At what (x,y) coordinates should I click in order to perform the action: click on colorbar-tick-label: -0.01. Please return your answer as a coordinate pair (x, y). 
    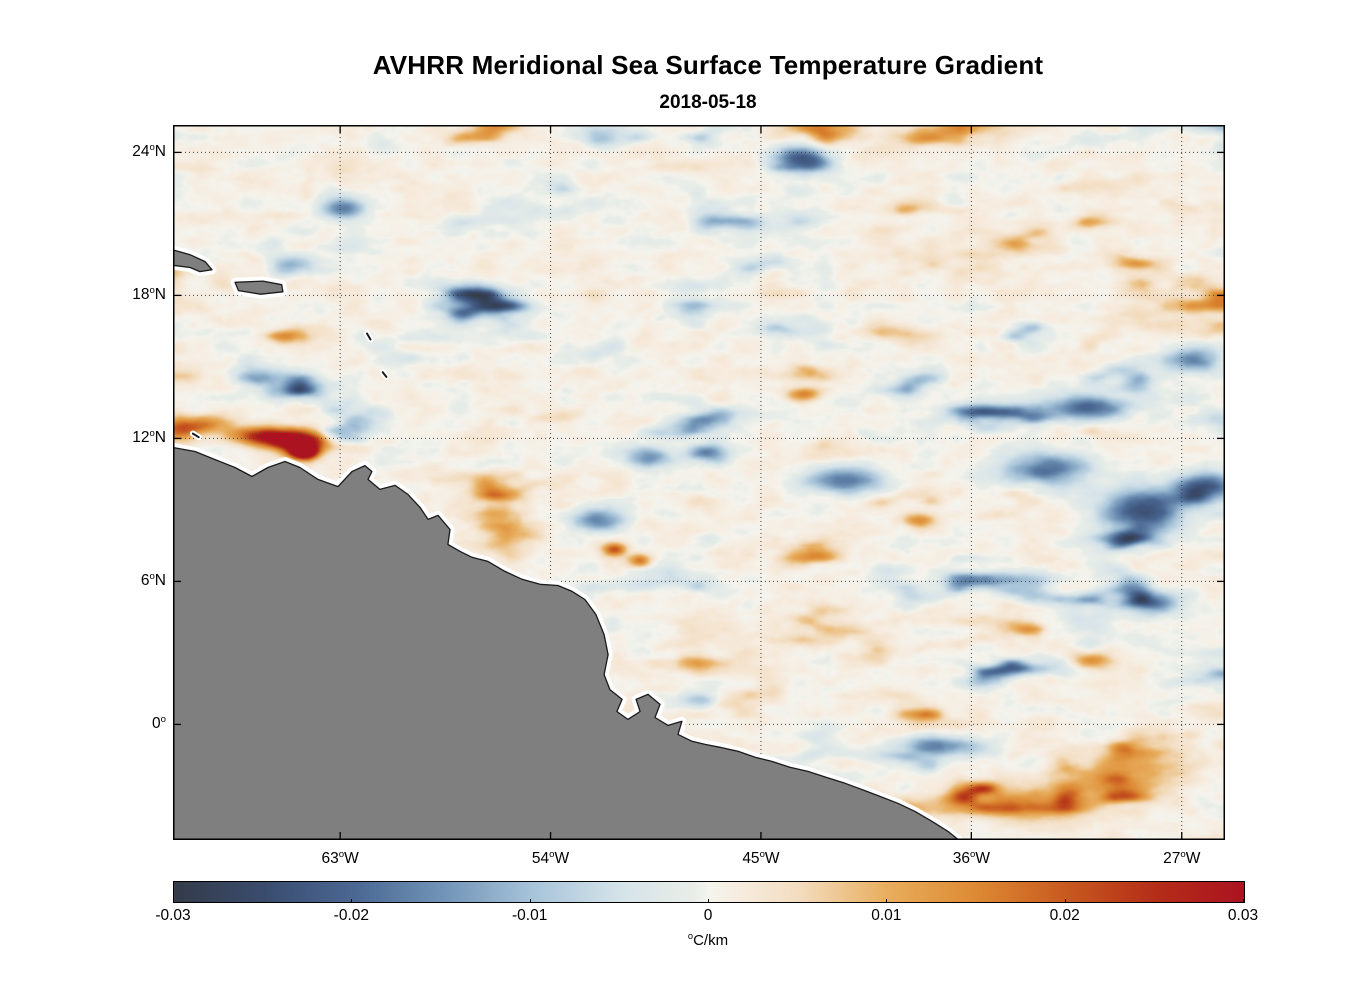
    Looking at the image, I should click on (529, 915).